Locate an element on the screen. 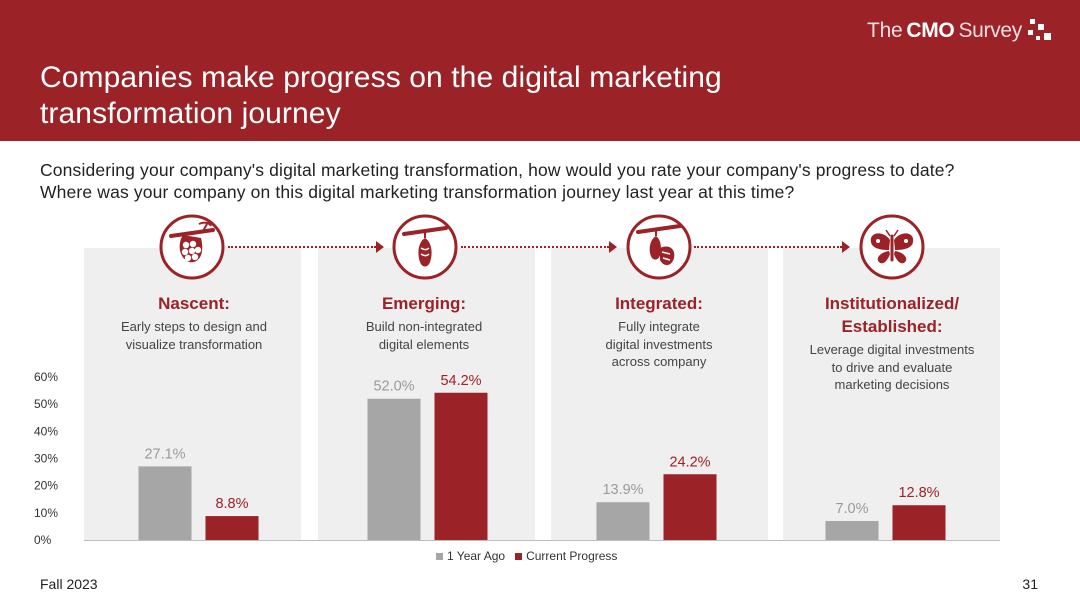 This screenshot has width=1080, height=608. y-tick-label: 0% is located at coordinates (43, 540).